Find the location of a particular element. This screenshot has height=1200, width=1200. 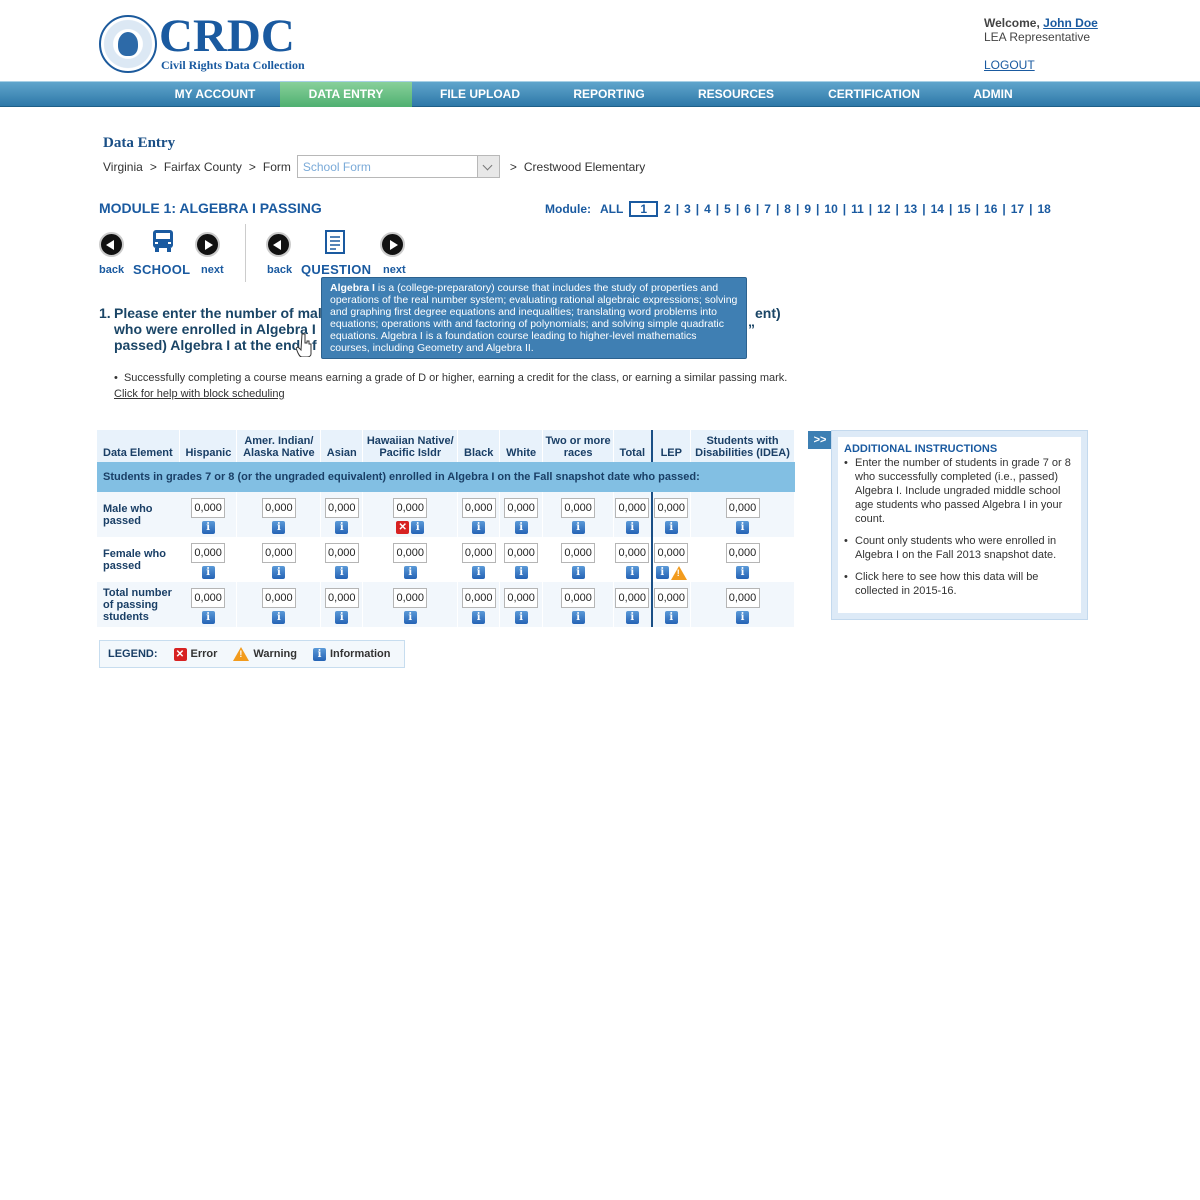

question-back-button is located at coordinates (278, 244).